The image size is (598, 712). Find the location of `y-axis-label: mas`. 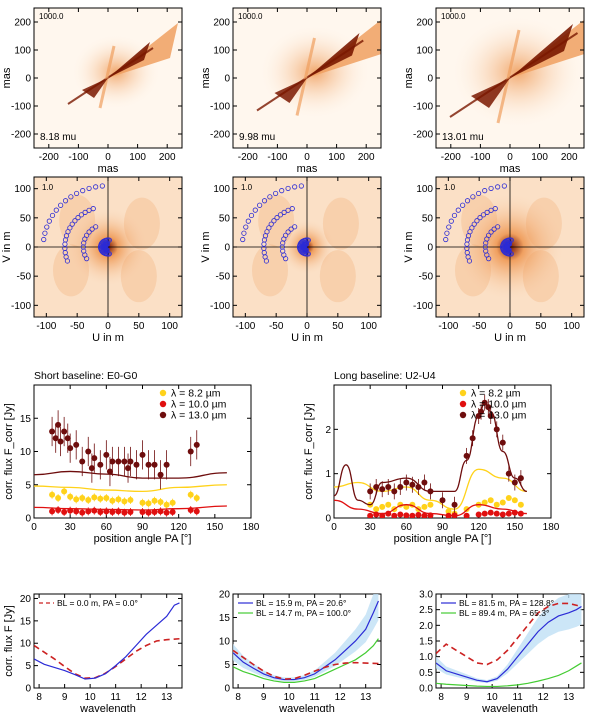

y-axis-label: mas is located at coordinates (409, 77).